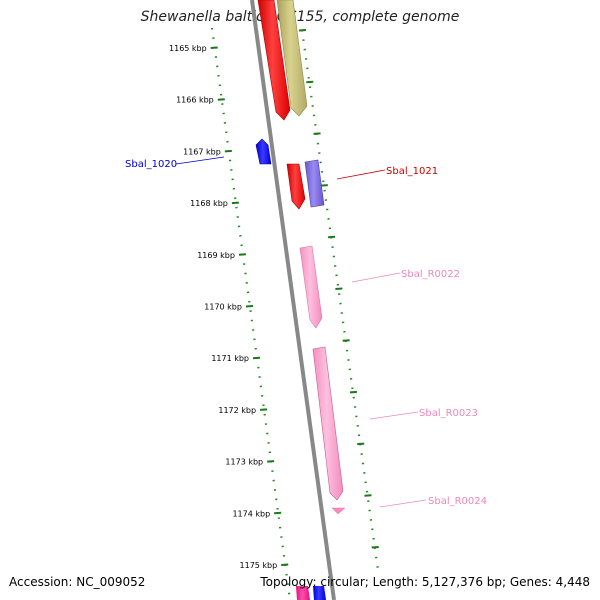 This screenshot has width=600, height=600. Describe the element at coordinates (457, 501) in the screenshot. I see `gene-label-sbal-r0024: Sbal_R0024` at that location.